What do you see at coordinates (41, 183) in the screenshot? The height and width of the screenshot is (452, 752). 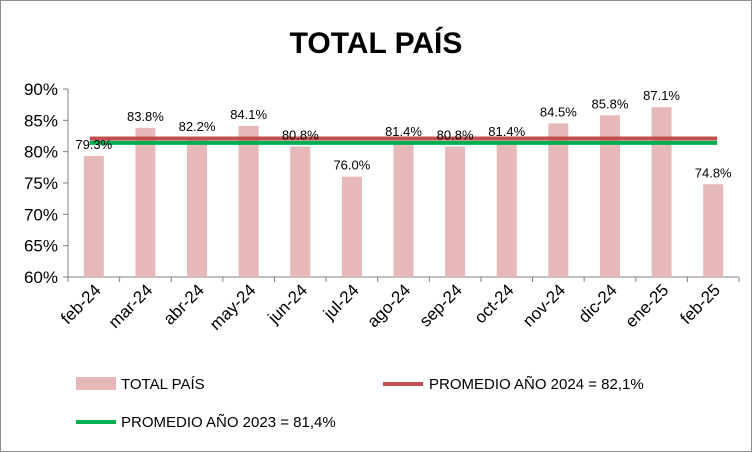 I see `y-tick-label: 75%` at bounding box center [41, 183].